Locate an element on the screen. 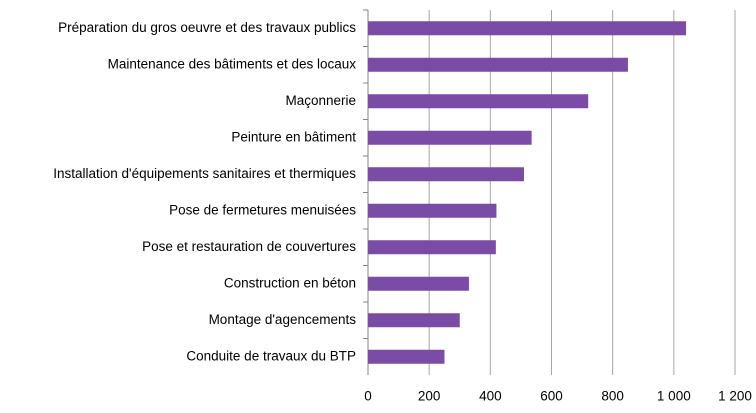 The width and height of the screenshot is (756, 413). y-tick-label: Maçonnerie is located at coordinates (320, 100).